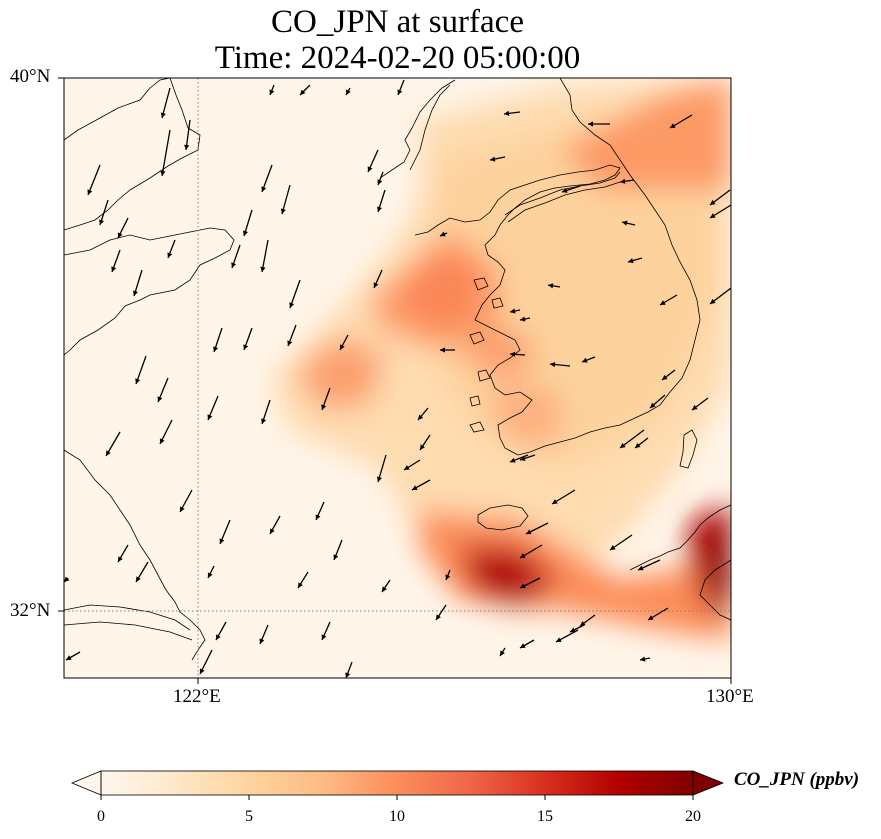 The image size is (881, 839). Describe the element at coordinates (101, 816) in the screenshot. I see `colorbar-tick-label-0: 0` at that location.